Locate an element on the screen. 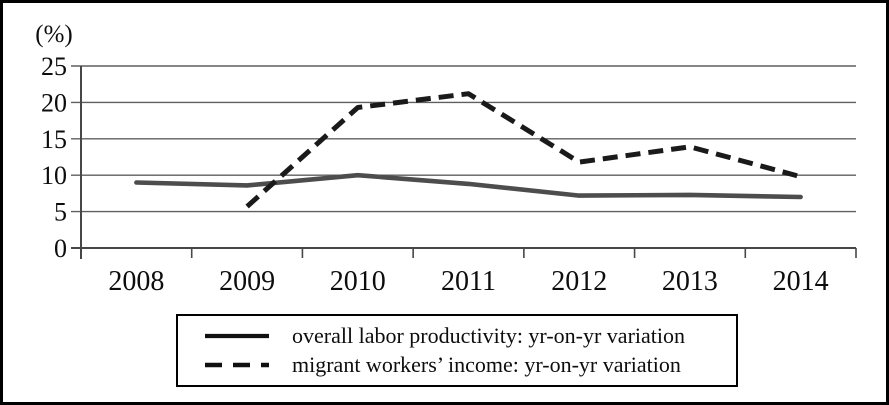 Image resolution: width=889 pixels, height=405 pixels. x-tick-label: 2014 is located at coordinates (801, 281).